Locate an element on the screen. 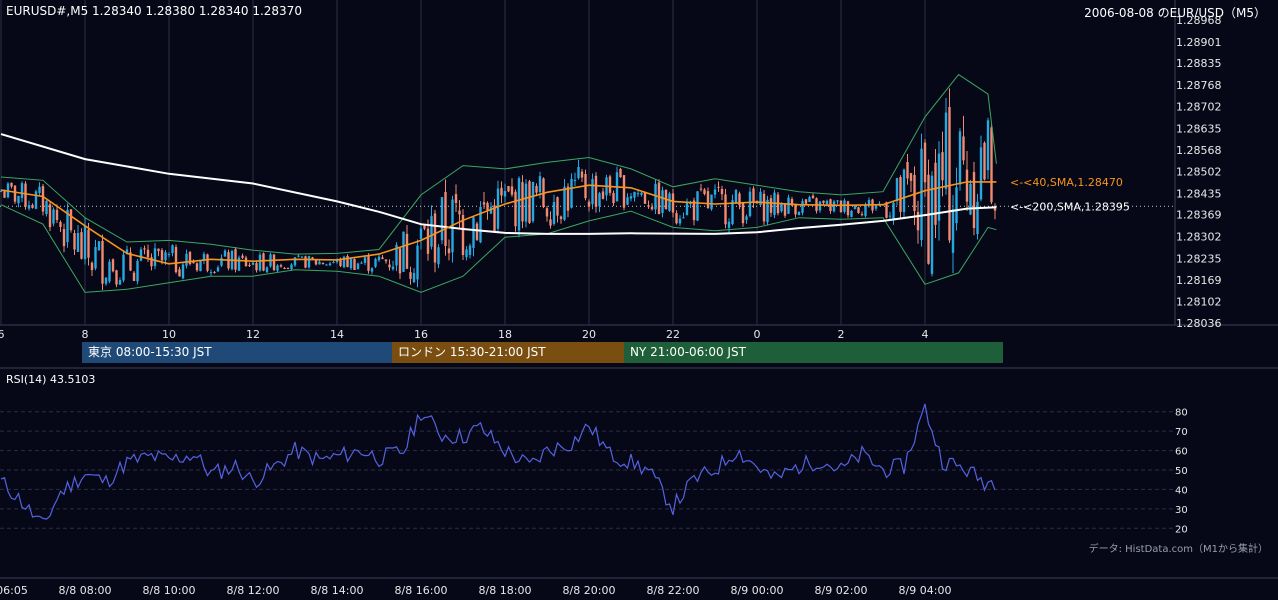 The width and height of the screenshot is (1278, 600). price-tick-label: 1.28901 is located at coordinates (1199, 42).